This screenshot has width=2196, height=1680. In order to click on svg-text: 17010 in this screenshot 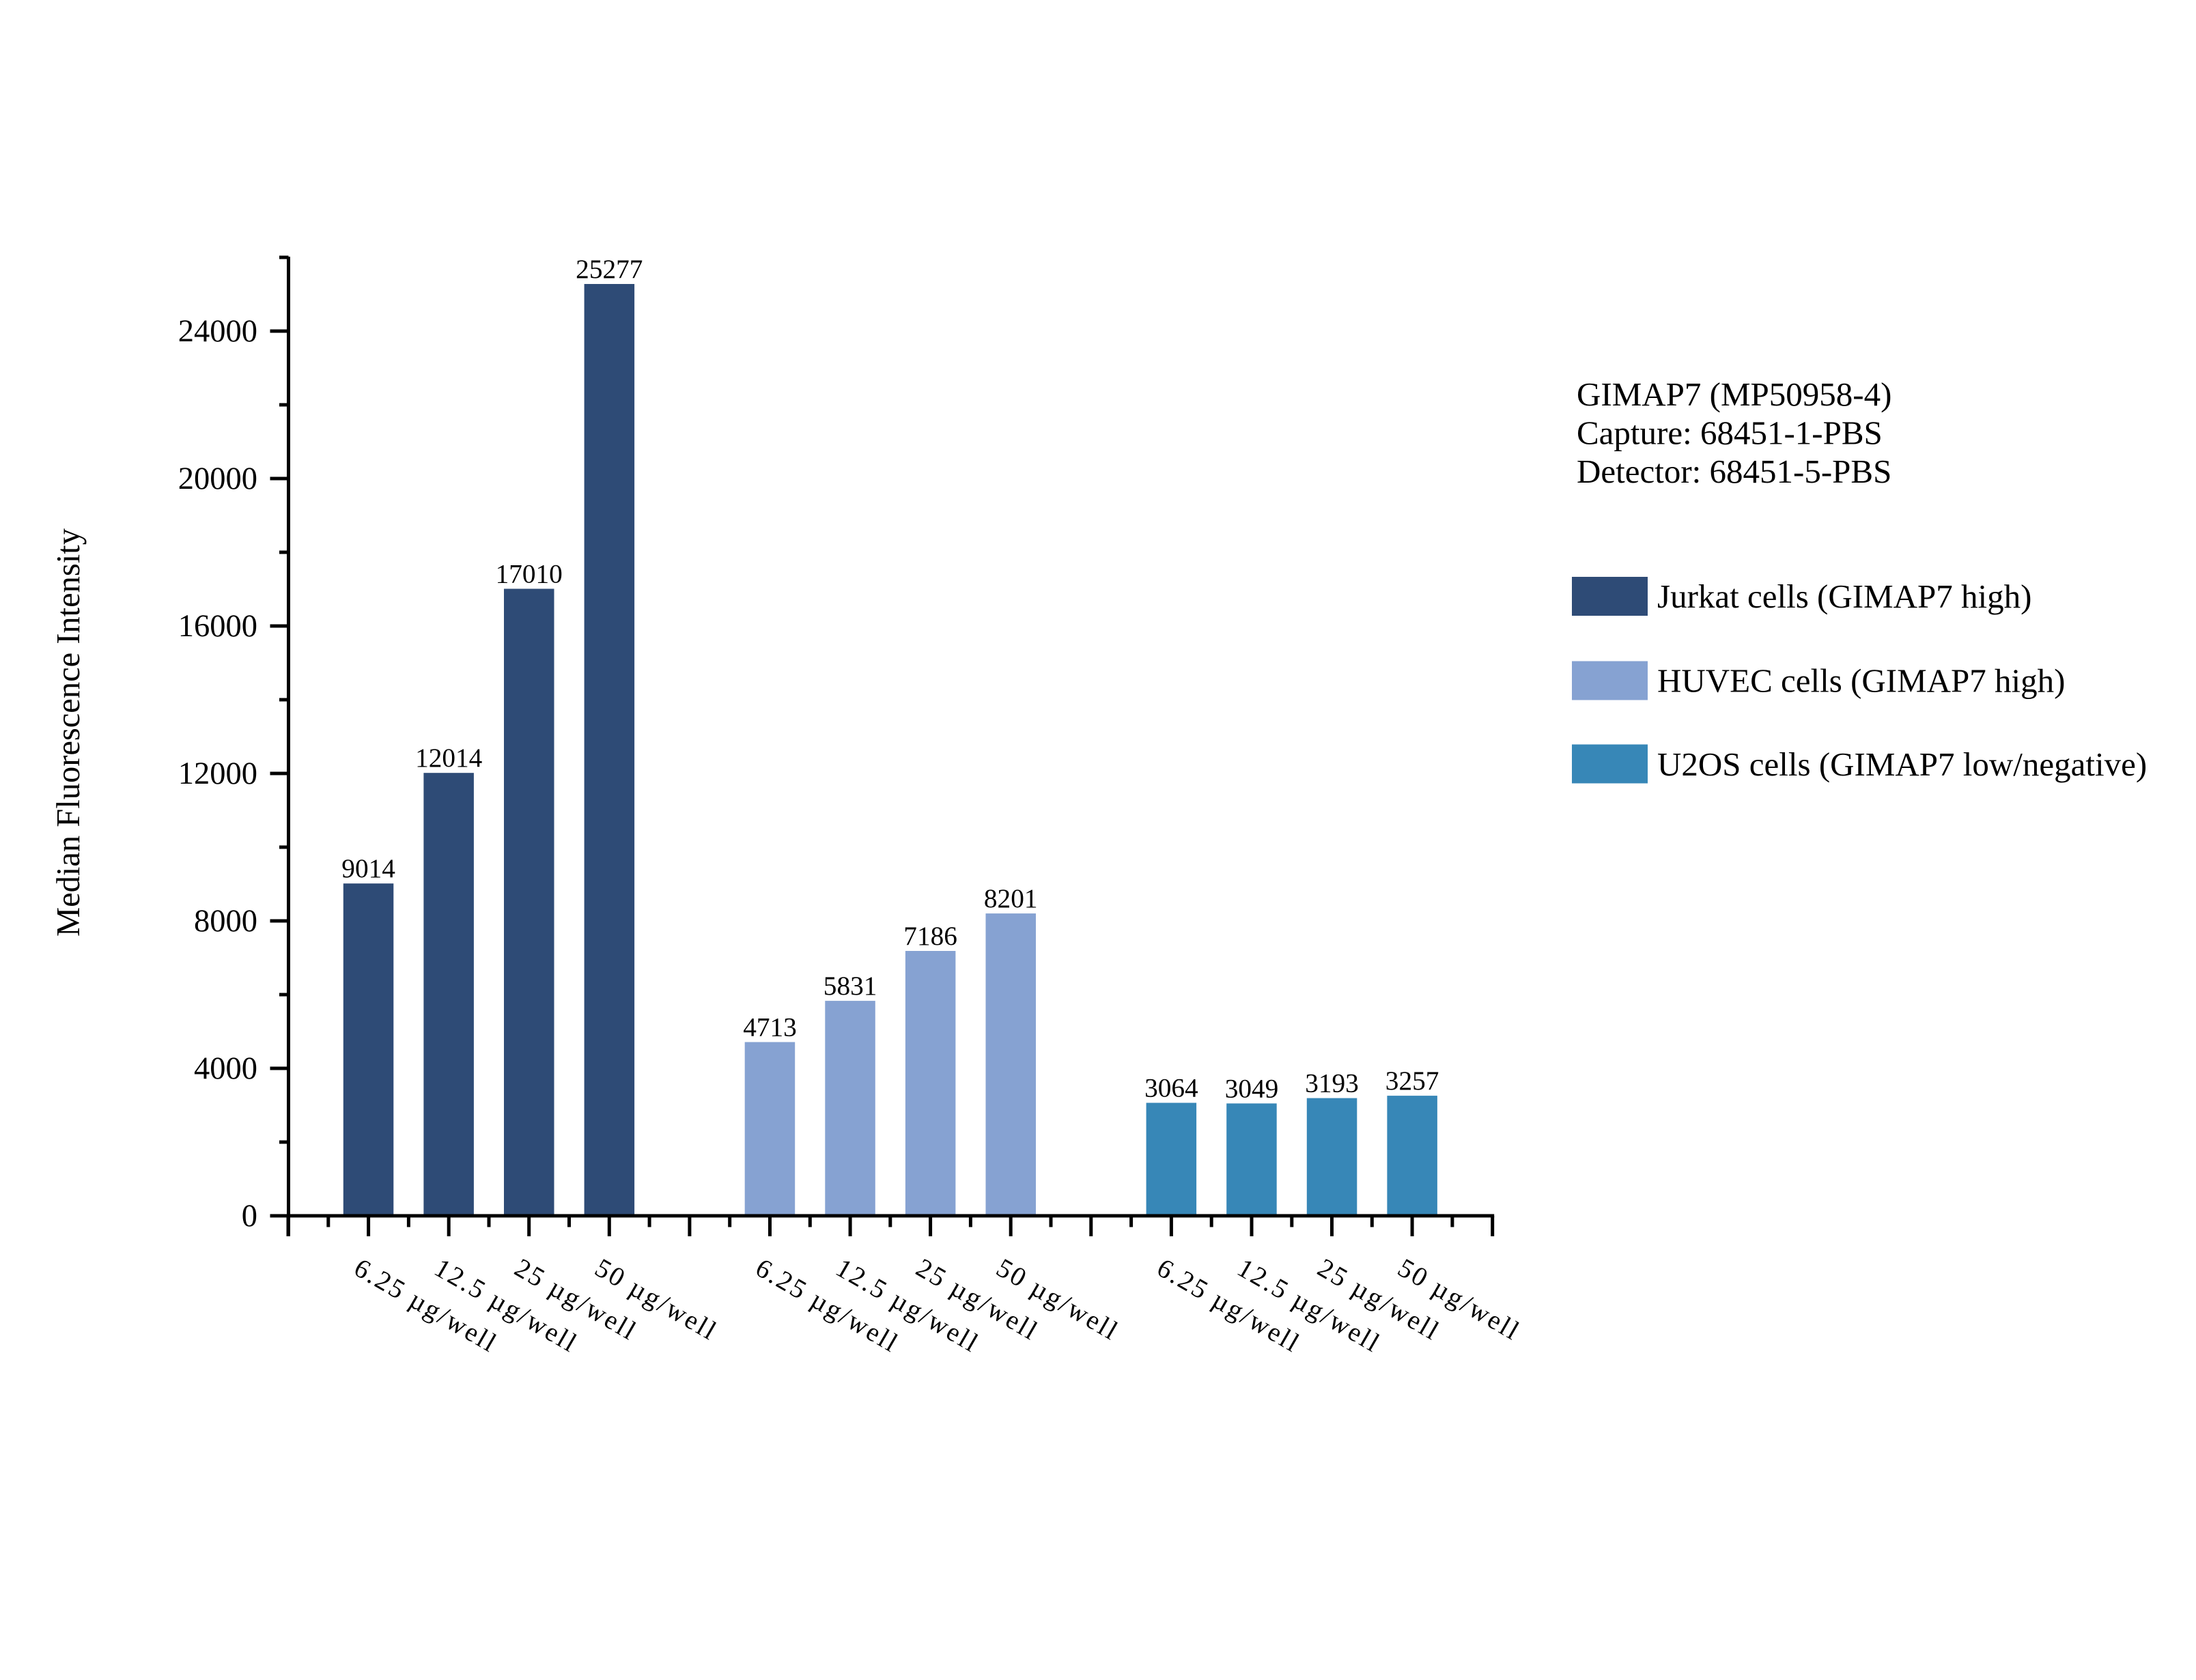, I will do `click(529, 574)`.